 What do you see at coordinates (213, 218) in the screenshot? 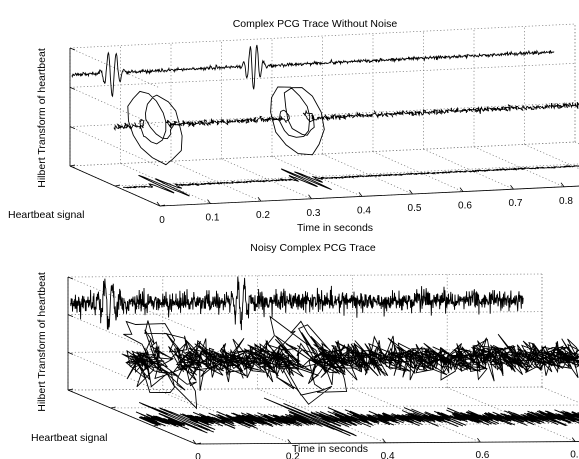
I see `x-tick-label: 0.1` at bounding box center [213, 218].